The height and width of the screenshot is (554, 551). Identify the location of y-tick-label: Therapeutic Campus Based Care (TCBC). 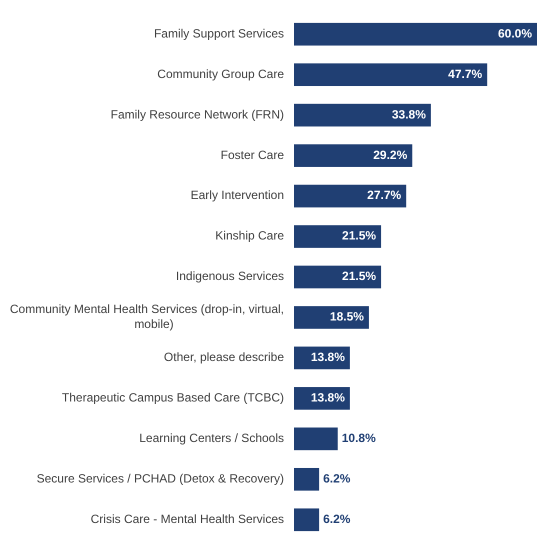
(173, 397).